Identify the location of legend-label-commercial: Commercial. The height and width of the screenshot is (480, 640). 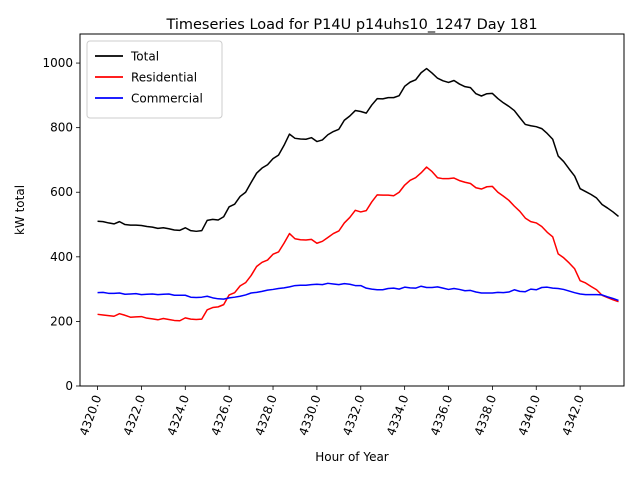
(167, 99).